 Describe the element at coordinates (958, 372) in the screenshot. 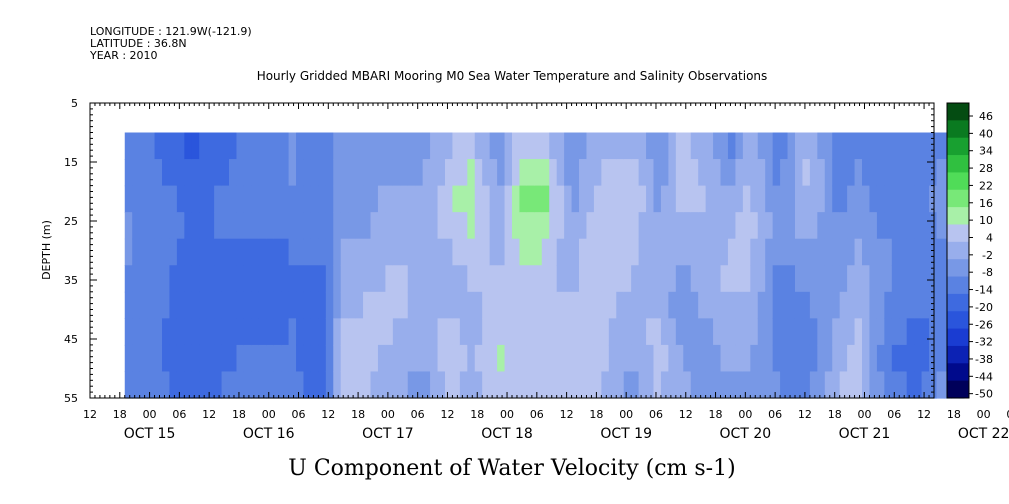

I see `colorbar-swatch` at that location.